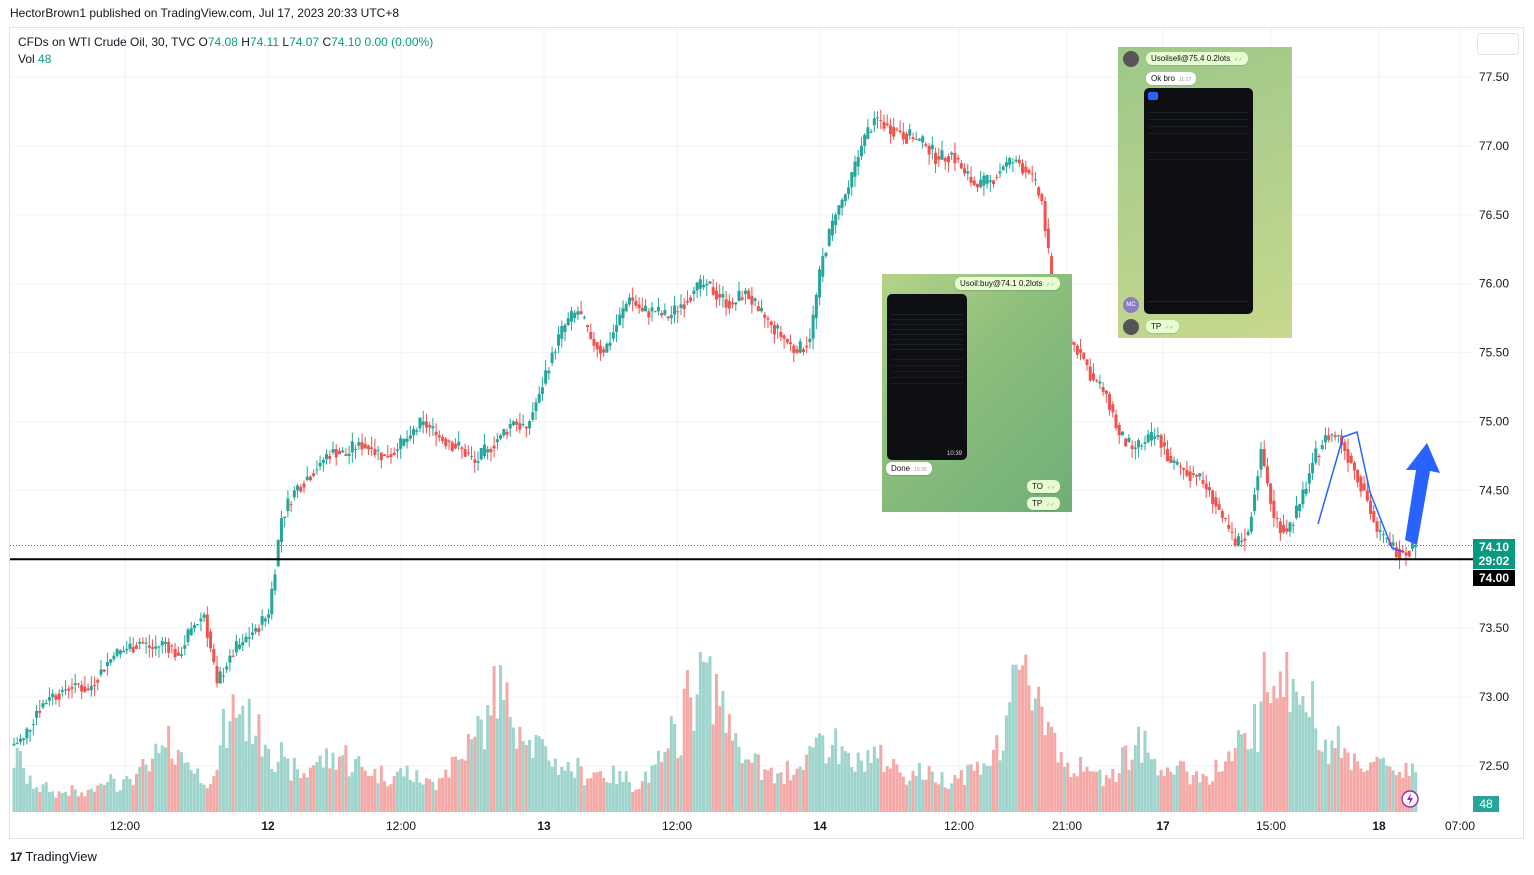 The height and width of the screenshot is (875, 1534). I want to click on footer-brand: 17 TradingView, so click(53, 856).